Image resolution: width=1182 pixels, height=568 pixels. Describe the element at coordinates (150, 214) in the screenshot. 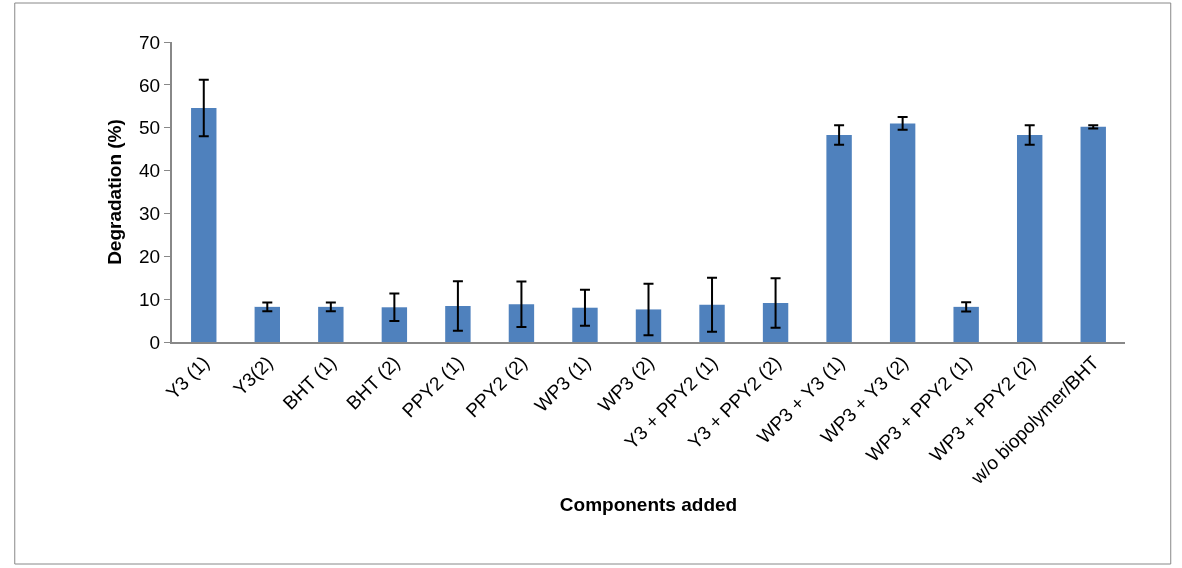

I see `y-tick-label: 30` at that location.